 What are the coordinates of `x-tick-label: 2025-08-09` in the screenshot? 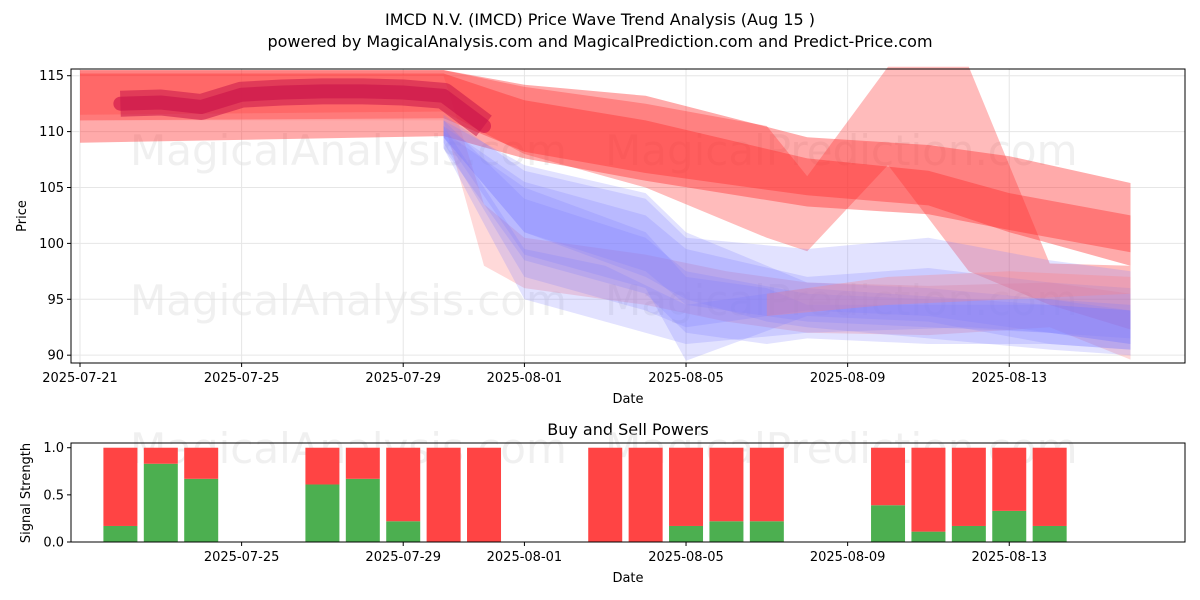 It's located at (848, 378).